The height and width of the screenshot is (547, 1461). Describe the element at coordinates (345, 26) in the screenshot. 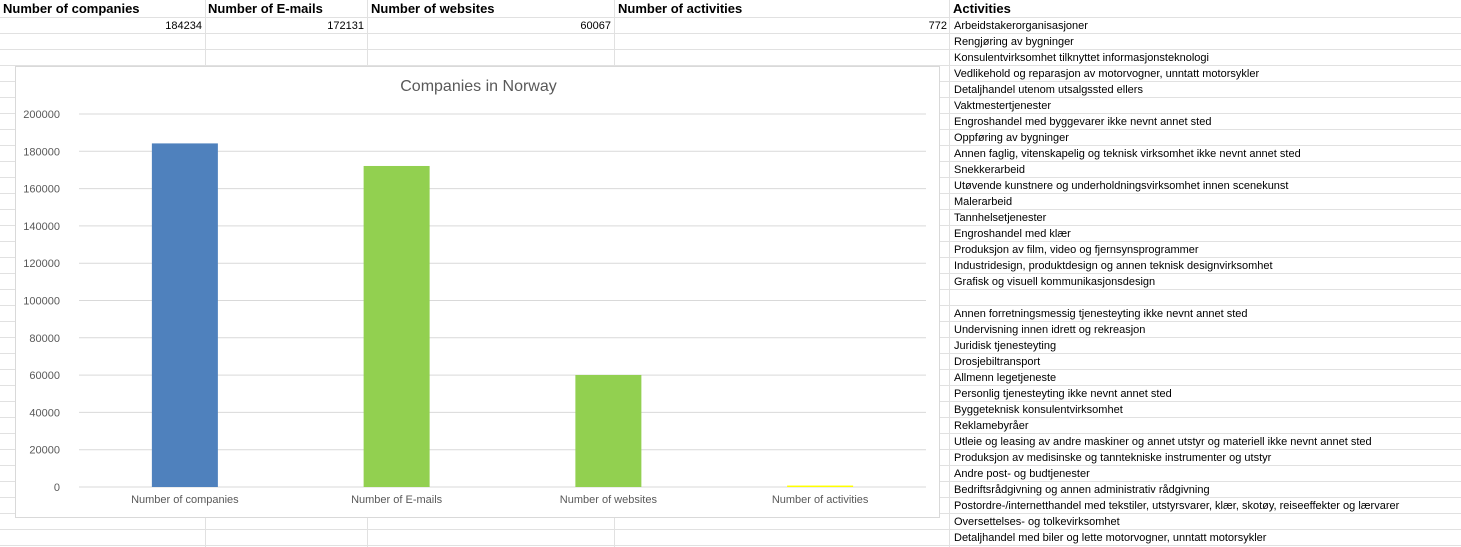

I see `cell-number-of-emails: 172131` at that location.